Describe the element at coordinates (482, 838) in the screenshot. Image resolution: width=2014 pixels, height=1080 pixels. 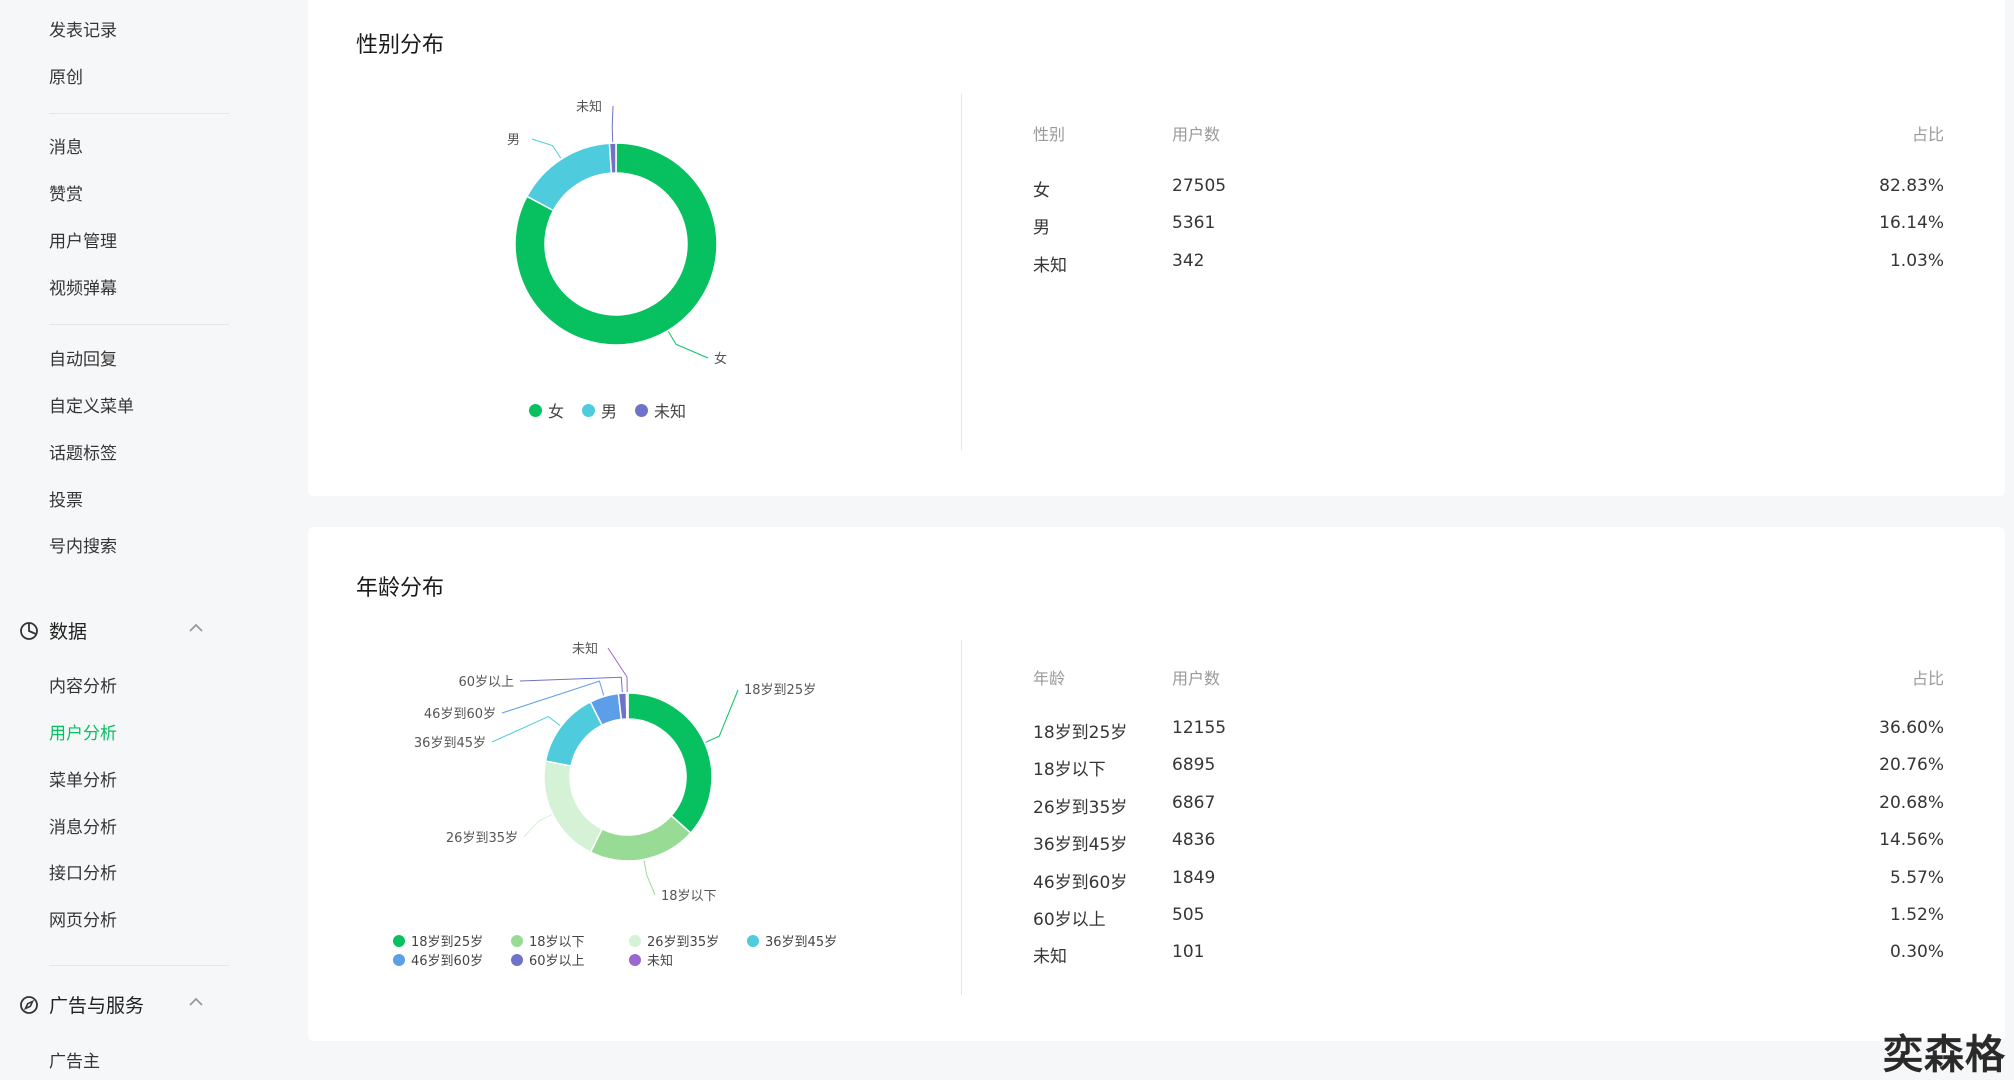
I see `pie-label: 26岁到35岁` at that location.